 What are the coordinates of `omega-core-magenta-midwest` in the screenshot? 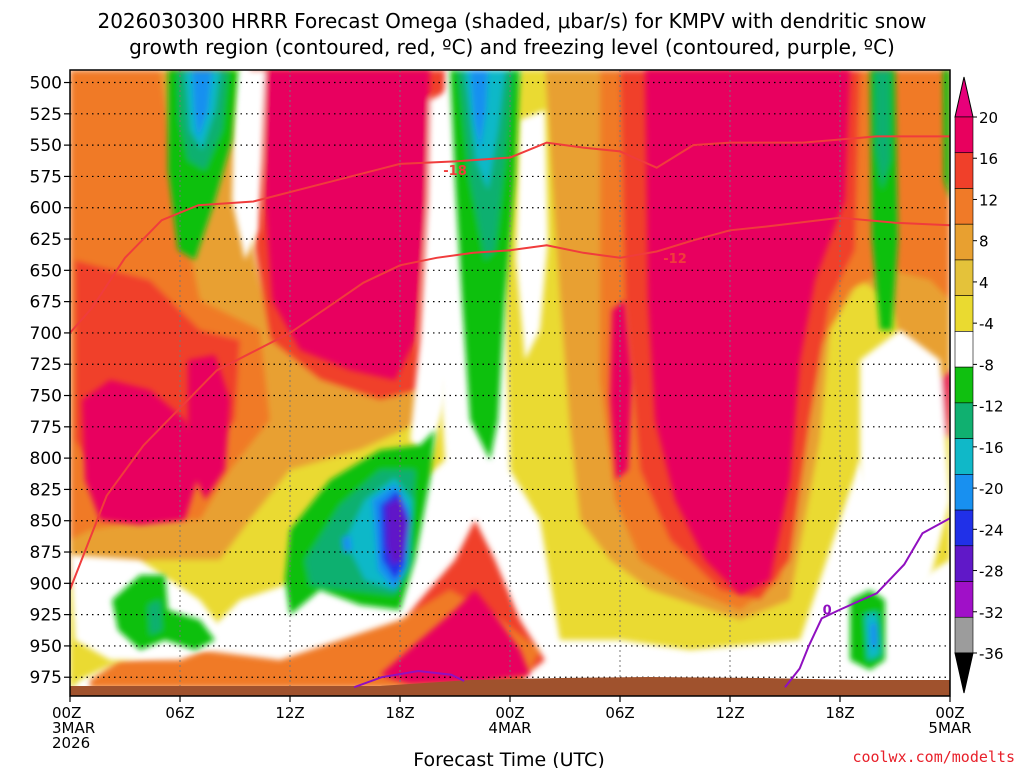 It's located at (209, 427).